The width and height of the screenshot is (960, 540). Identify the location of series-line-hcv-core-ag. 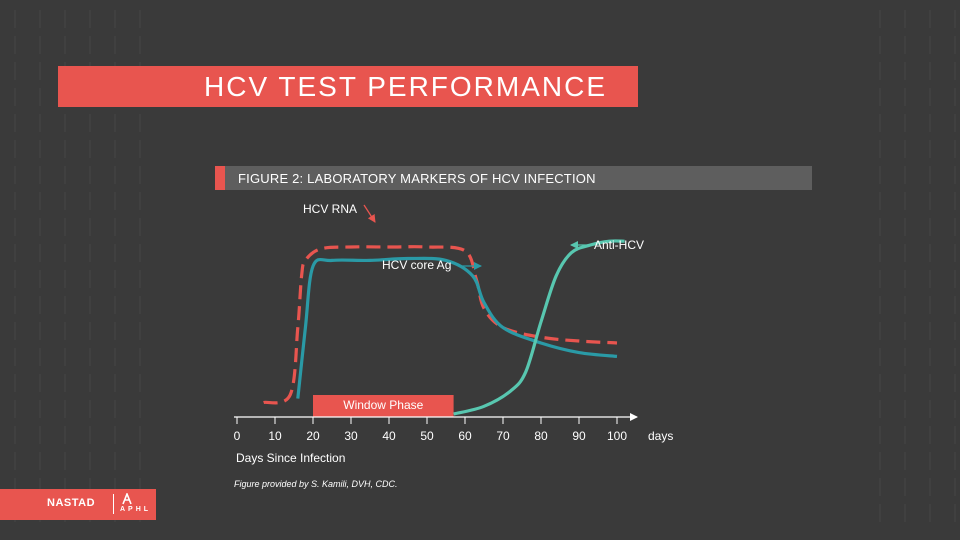
(457, 327).